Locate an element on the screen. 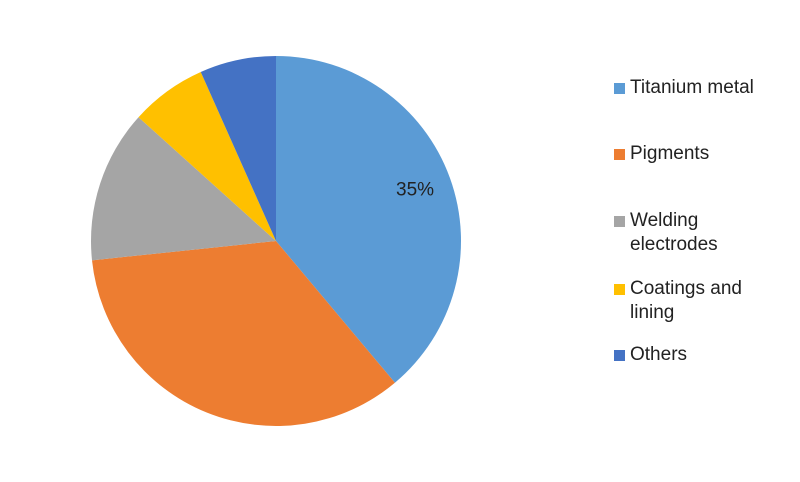  legend-label: Welding electrodes is located at coordinates (674, 232).